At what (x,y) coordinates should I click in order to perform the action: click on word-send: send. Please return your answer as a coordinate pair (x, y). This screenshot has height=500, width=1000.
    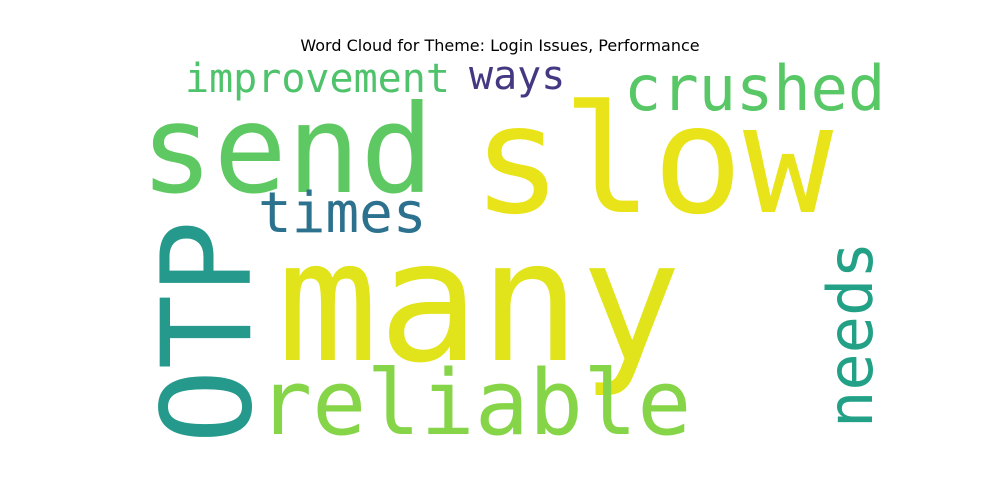
    Looking at the image, I should click on (287, 150).